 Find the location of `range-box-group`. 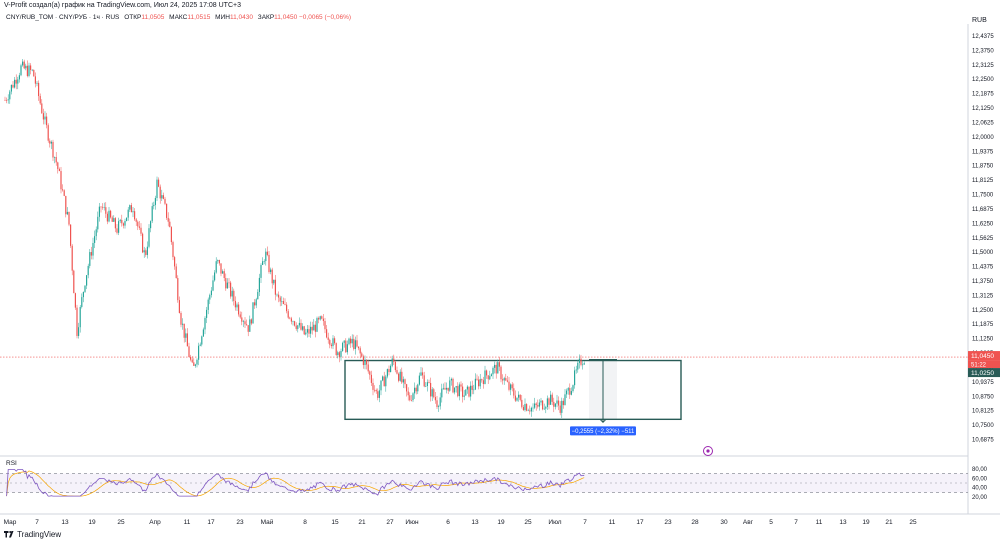

range-box-group is located at coordinates (513, 391).